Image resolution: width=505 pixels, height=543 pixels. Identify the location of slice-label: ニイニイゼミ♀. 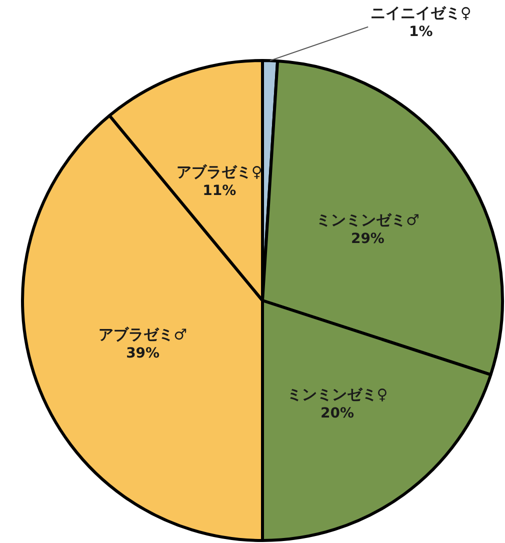
(421, 13).